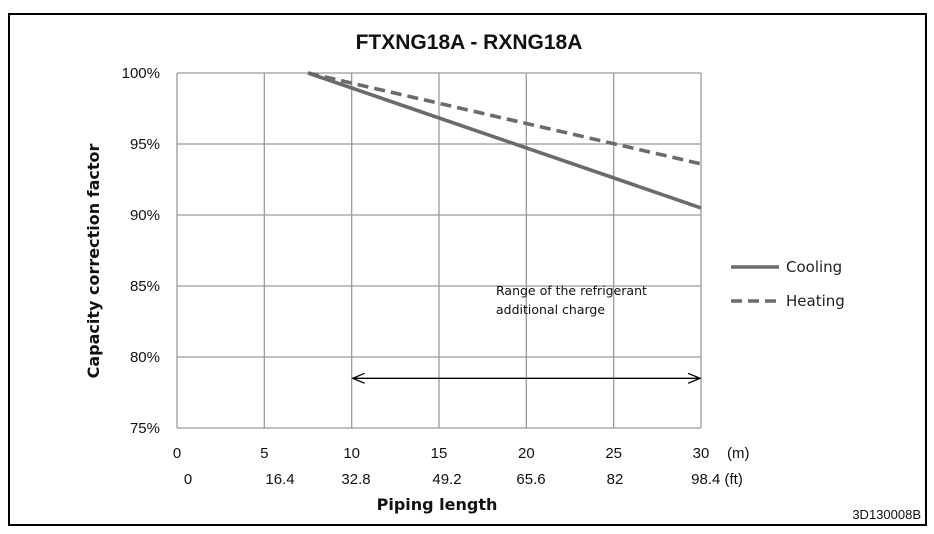  What do you see at coordinates (93, 260) in the screenshot?
I see `y-axis-label: Capacity correction factor` at bounding box center [93, 260].